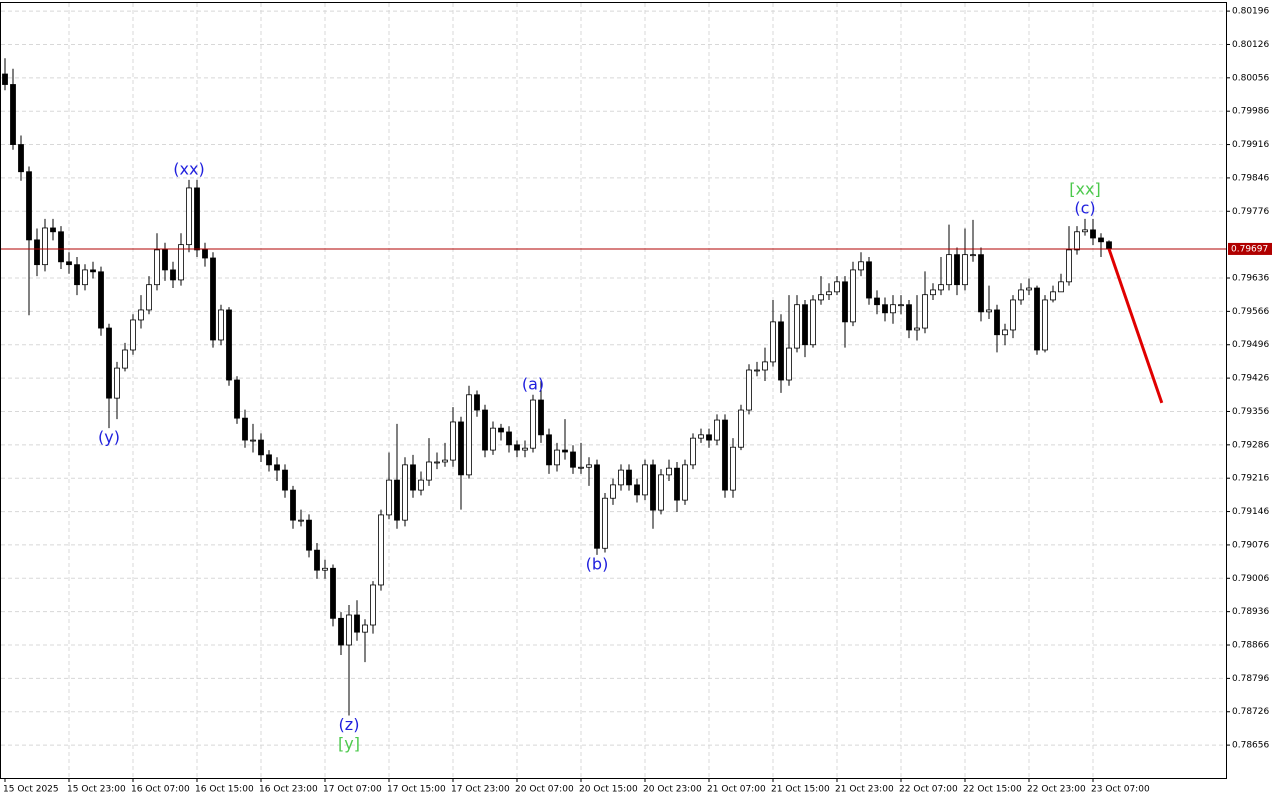 This screenshot has width=1280, height=800. What do you see at coordinates (1250, 212) in the screenshot?
I see `y-tick-label: 0.79776` at bounding box center [1250, 212].